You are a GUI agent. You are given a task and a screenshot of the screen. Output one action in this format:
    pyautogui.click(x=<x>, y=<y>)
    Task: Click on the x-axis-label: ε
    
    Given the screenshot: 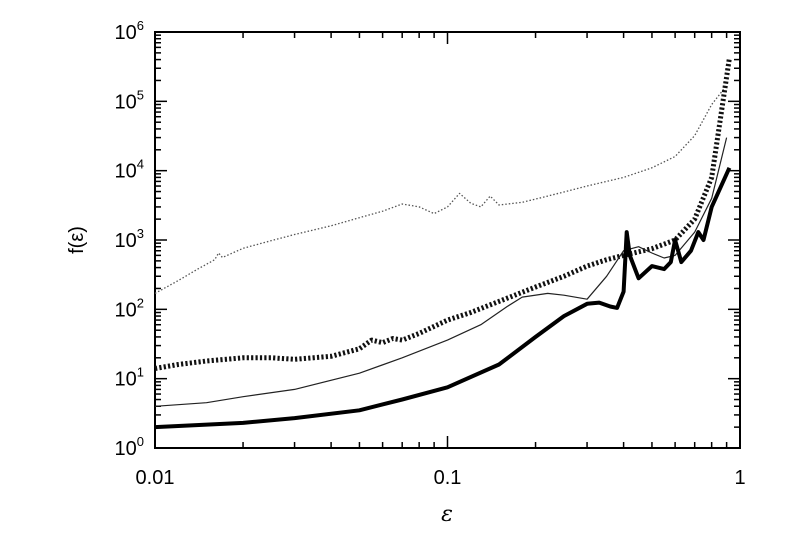 What is the action you would take?
    pyautogui.click(x=447, y=514)
    